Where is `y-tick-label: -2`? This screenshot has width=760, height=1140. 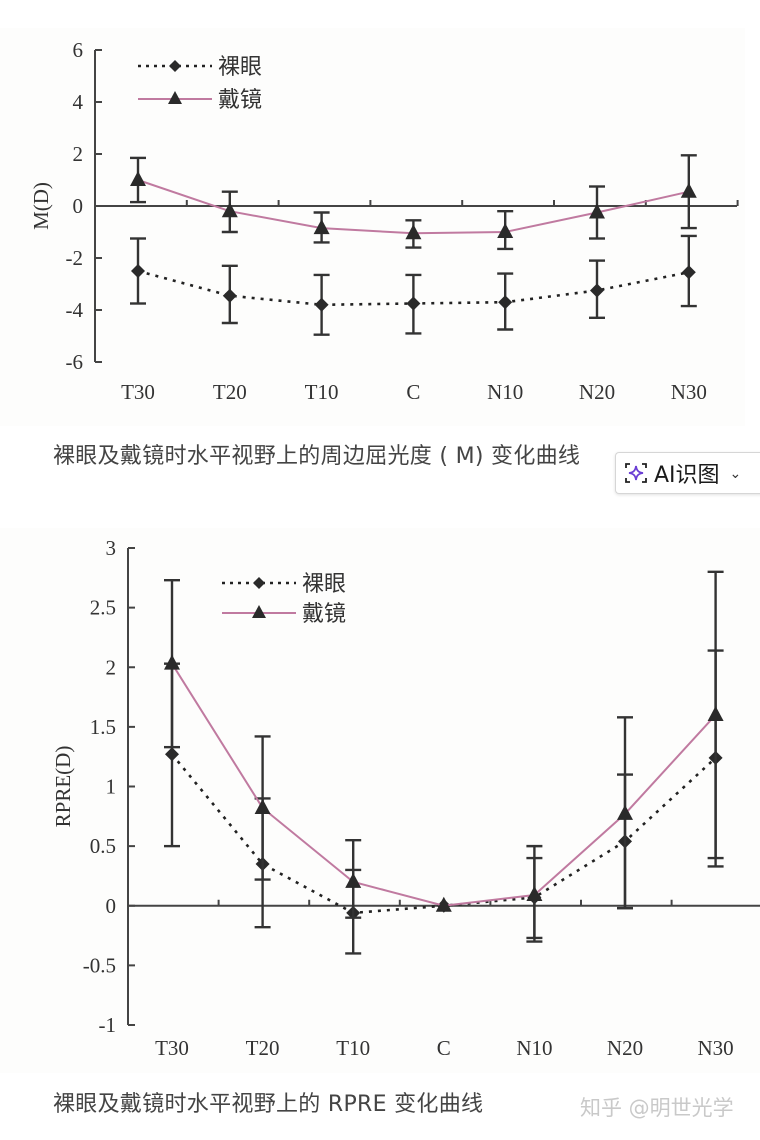
y-tick-label: -2 is located at coordinates (75, 258).